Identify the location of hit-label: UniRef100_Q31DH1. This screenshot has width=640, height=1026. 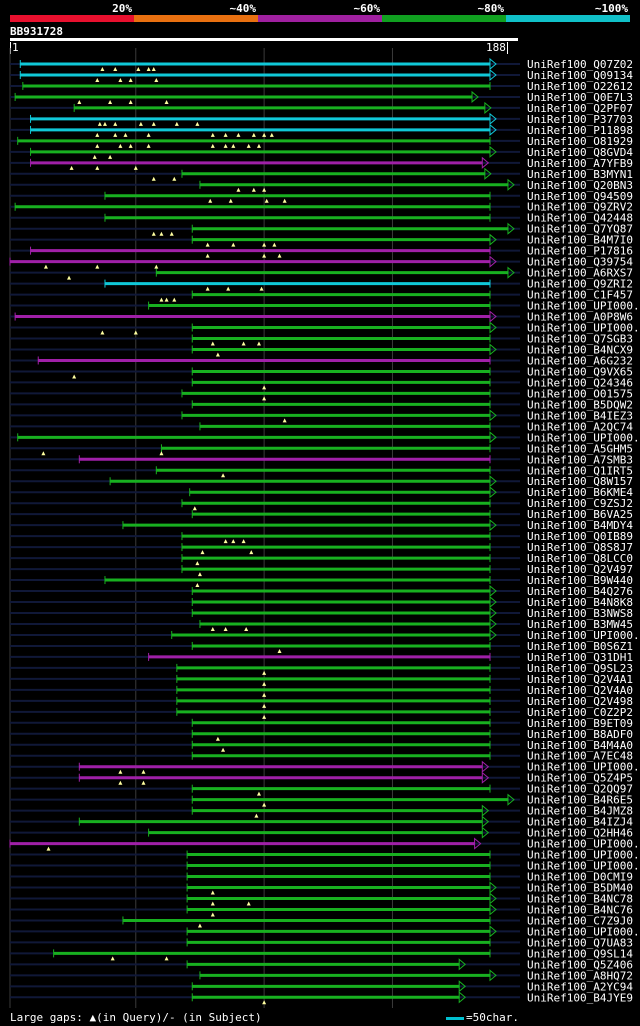
(580, 657).